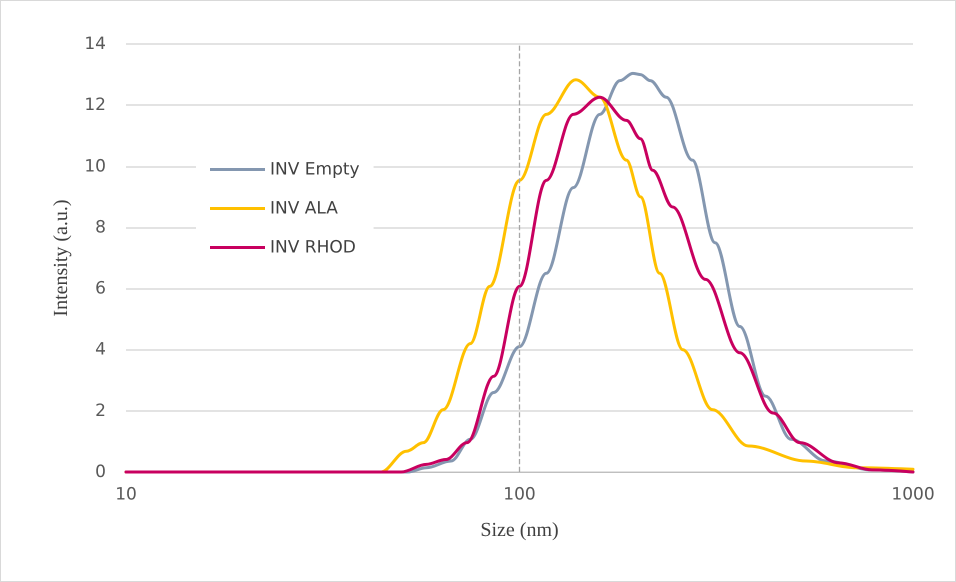 This screenshot has width=956, height=582. Describe the element at coordinates (100, 227) in the screenshot. I see `y-tick-label: 8` at that location.